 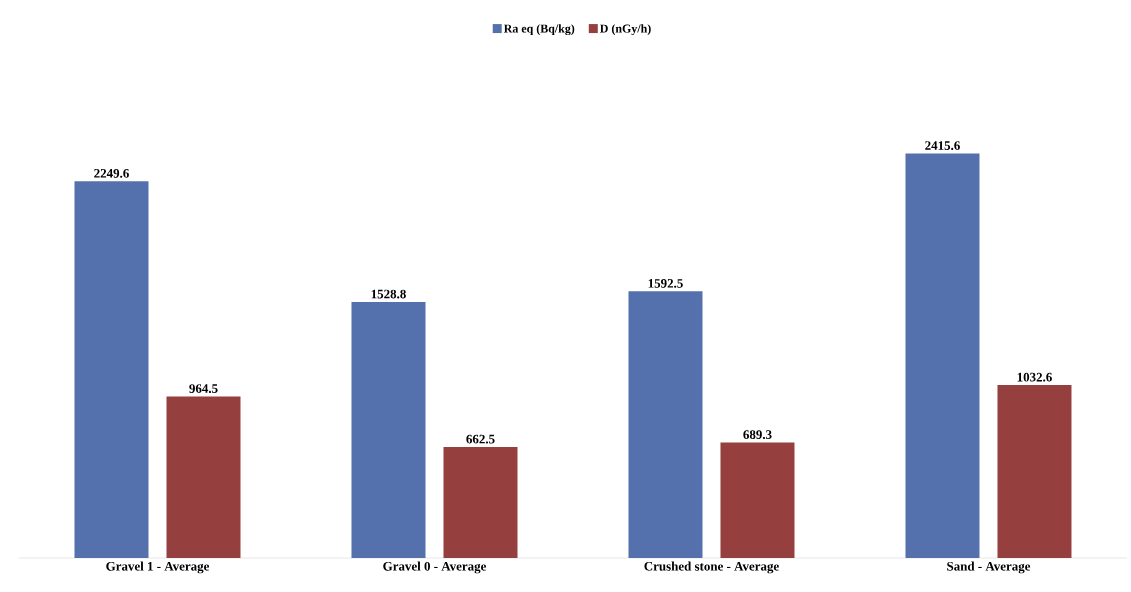 What do you see at coordinates (942, 145) in the screenshot?
I see `data-label: 2415.6` at bounding box center [942, 145].